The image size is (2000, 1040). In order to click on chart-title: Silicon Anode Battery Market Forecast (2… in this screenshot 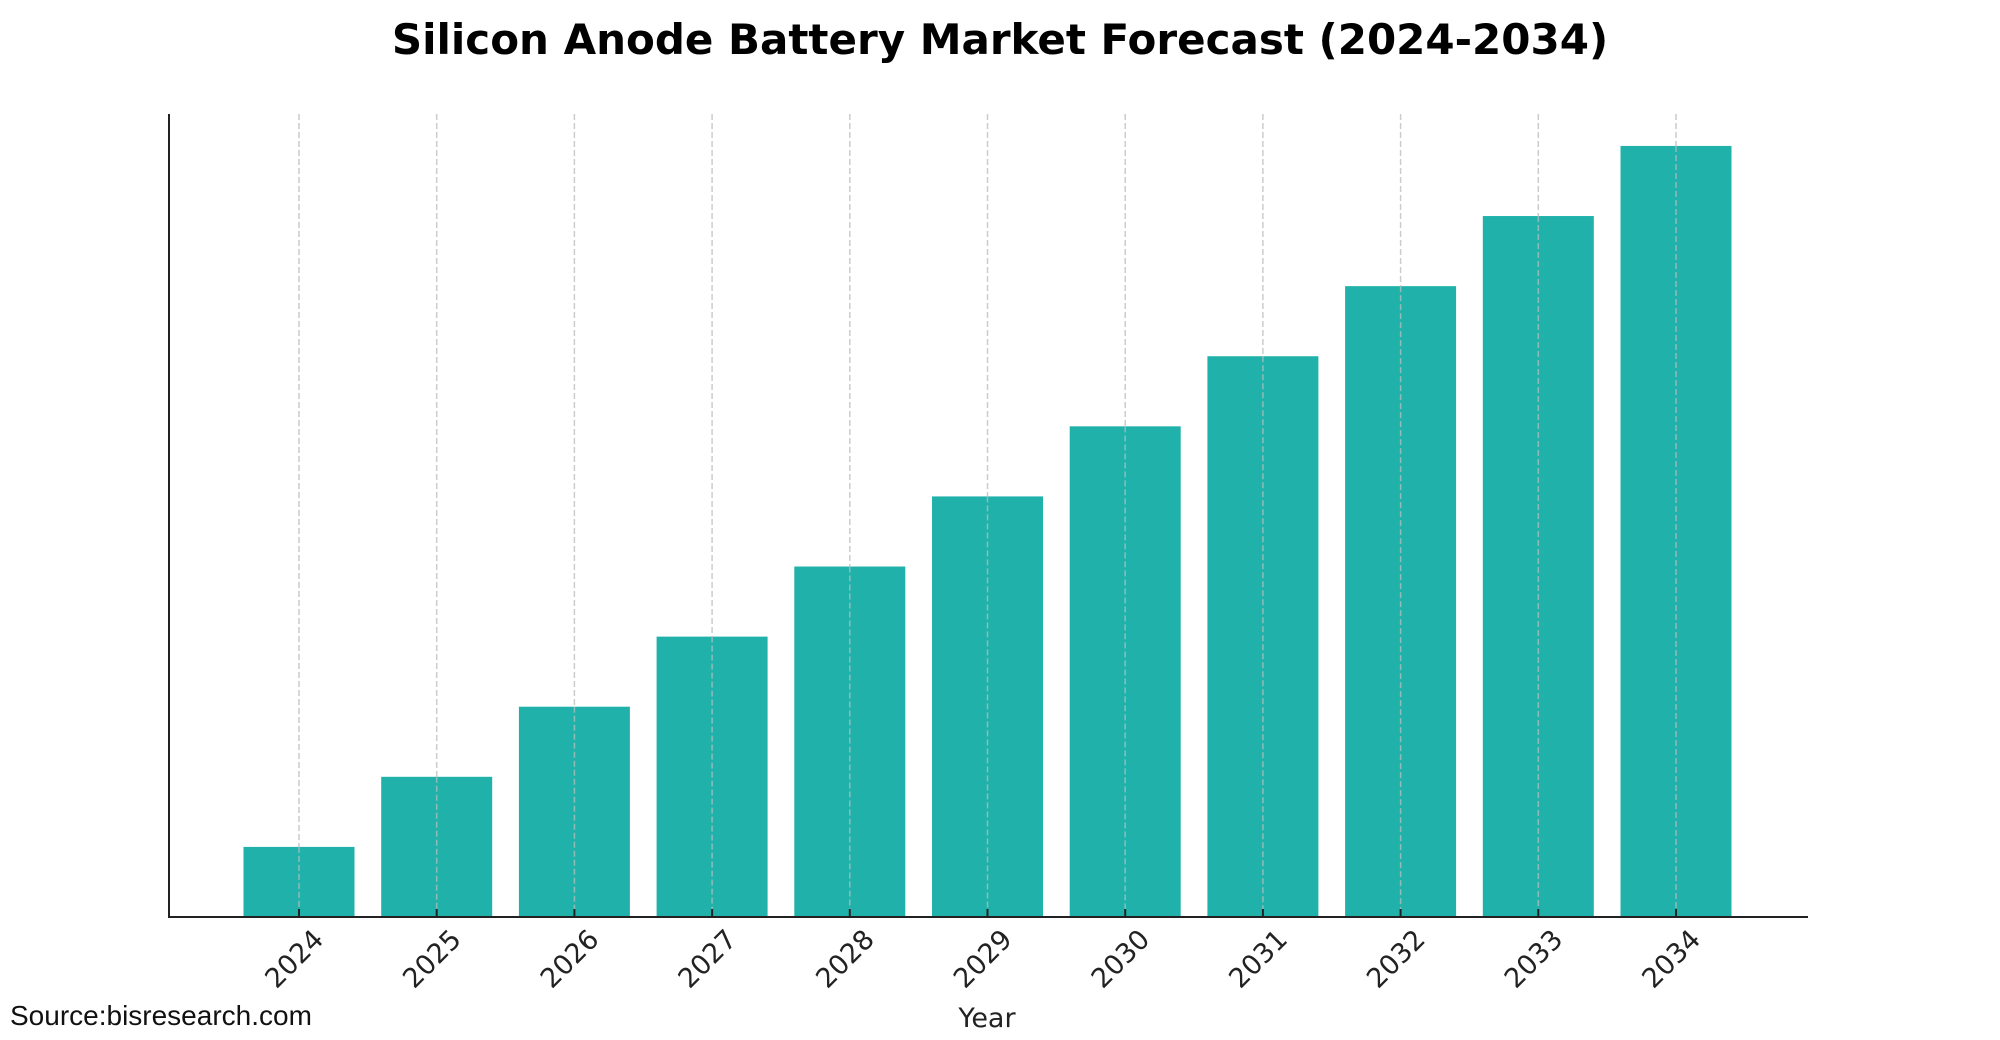, I will do `click(1000, 39)`.